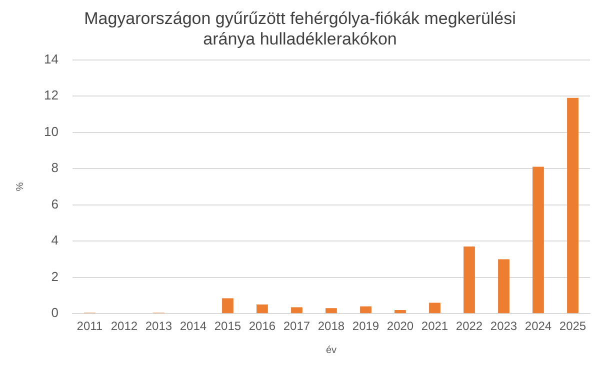  I want to click on y-tick-label: 4, so click(54, 240).